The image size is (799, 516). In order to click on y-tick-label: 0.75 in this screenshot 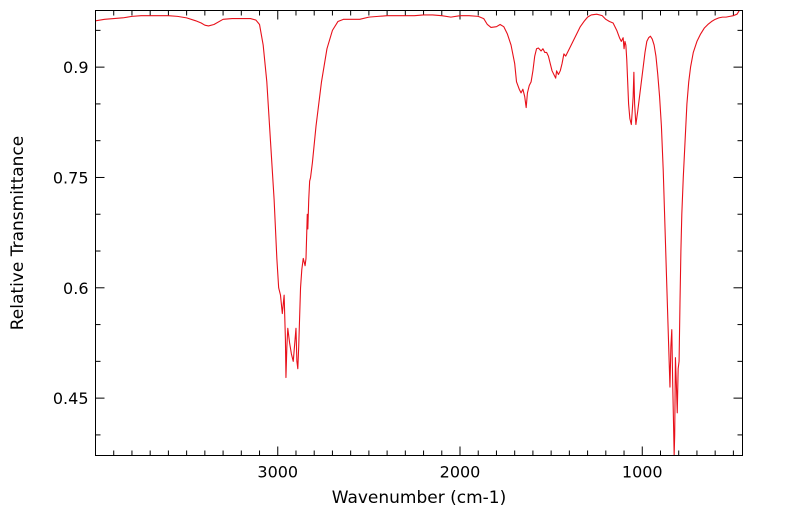, I will do `click(71, 177)`.